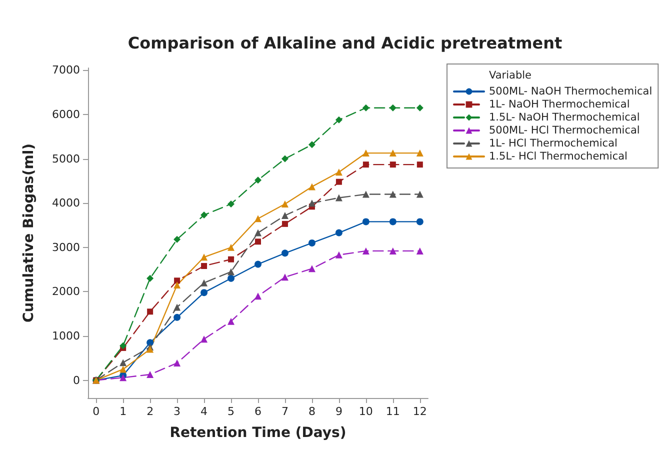  What do you see at coordinates (66, 70) in the screenshot?
I see `y-tick-label: 7000` at bounding box center [66, 70].